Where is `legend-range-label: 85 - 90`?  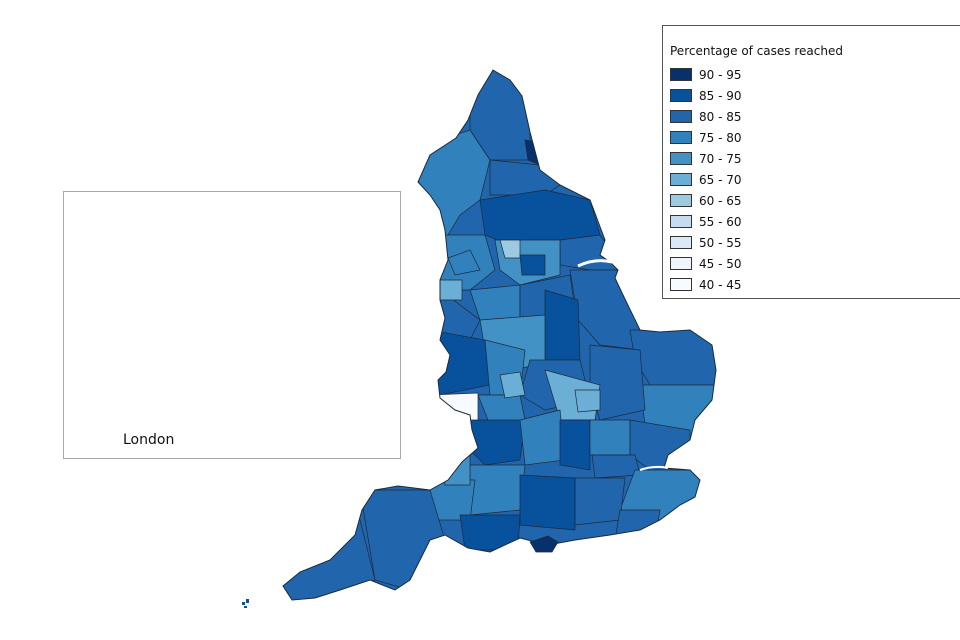 legend-range-label: 85 - 90 is located at coordinates (720, 95).